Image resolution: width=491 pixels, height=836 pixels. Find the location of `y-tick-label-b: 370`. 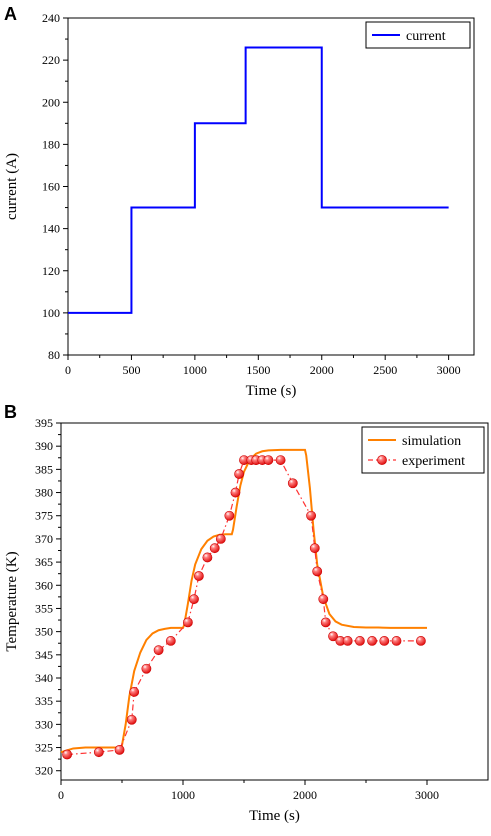

y-tick-label-b: 370 is located at coordinates (44, 539).